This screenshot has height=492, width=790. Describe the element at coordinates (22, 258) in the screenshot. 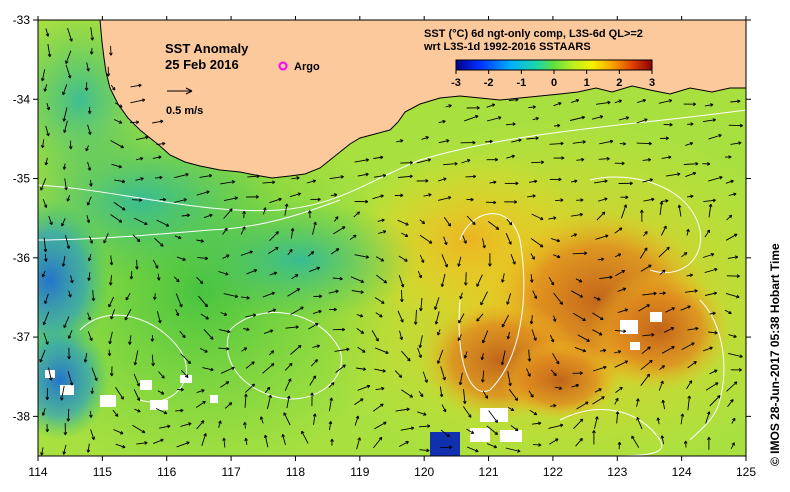

I see `y-tick-label: -36` at that location.